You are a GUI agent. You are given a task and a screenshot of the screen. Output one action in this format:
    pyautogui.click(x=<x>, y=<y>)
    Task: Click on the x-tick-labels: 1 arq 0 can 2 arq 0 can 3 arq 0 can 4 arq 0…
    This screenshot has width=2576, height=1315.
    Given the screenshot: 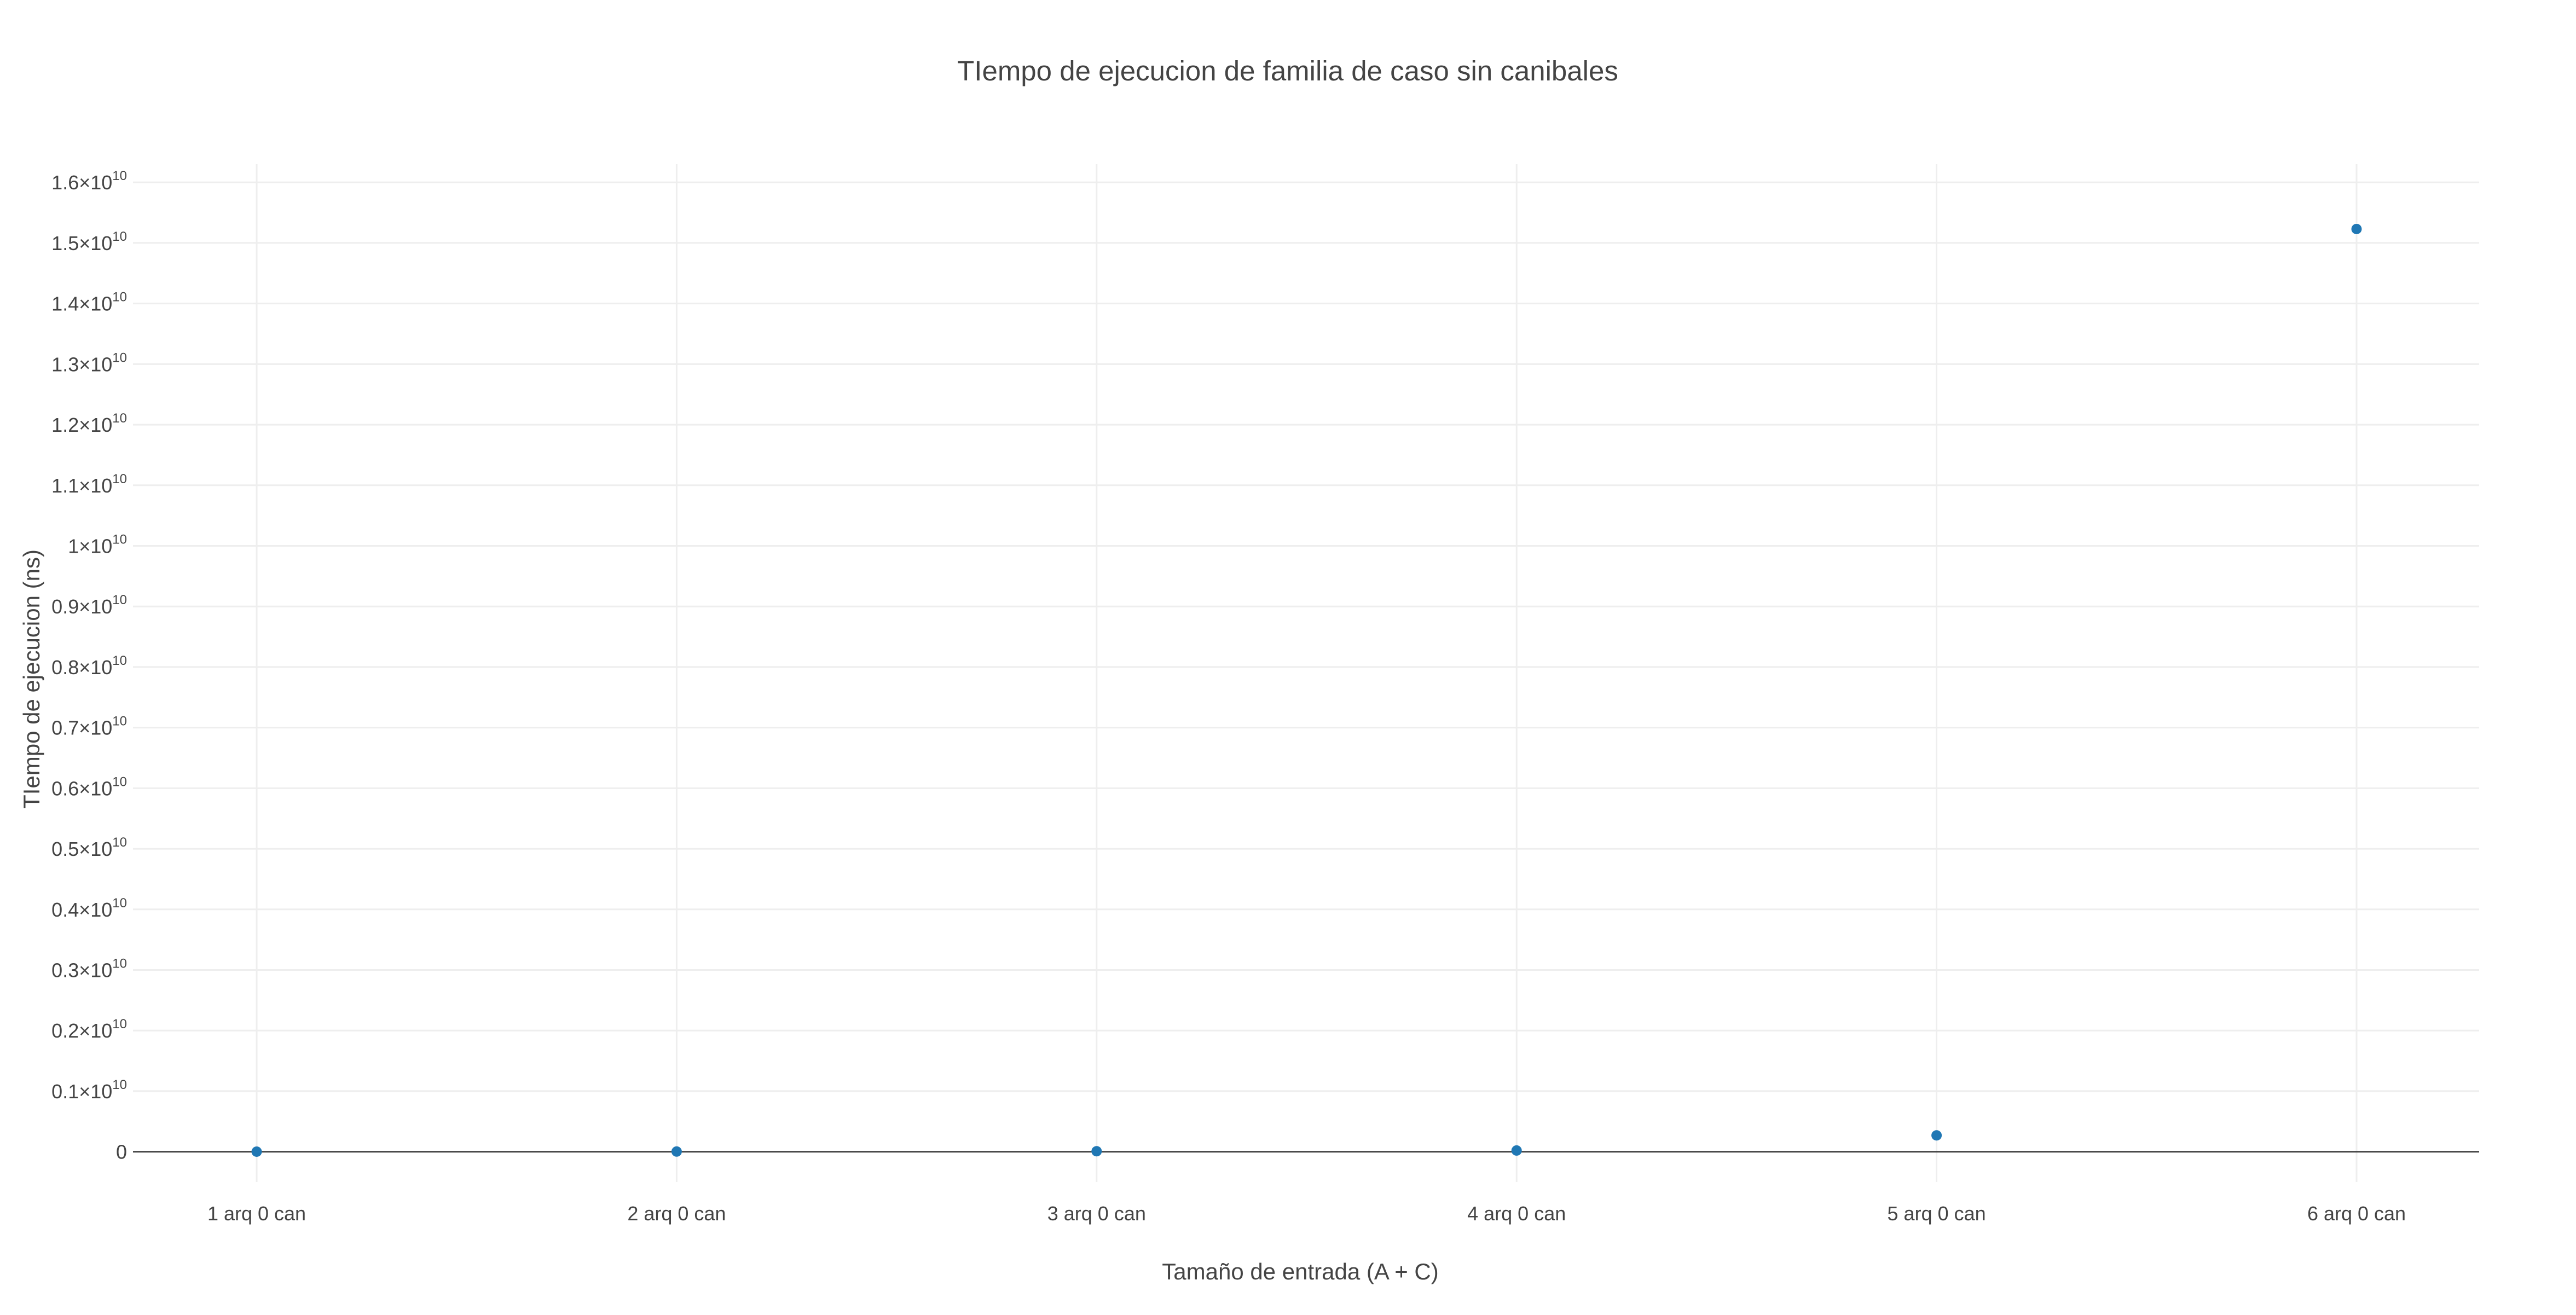 What is the action you would take?
    pyautogui.click(x=1306, y=1214)
    